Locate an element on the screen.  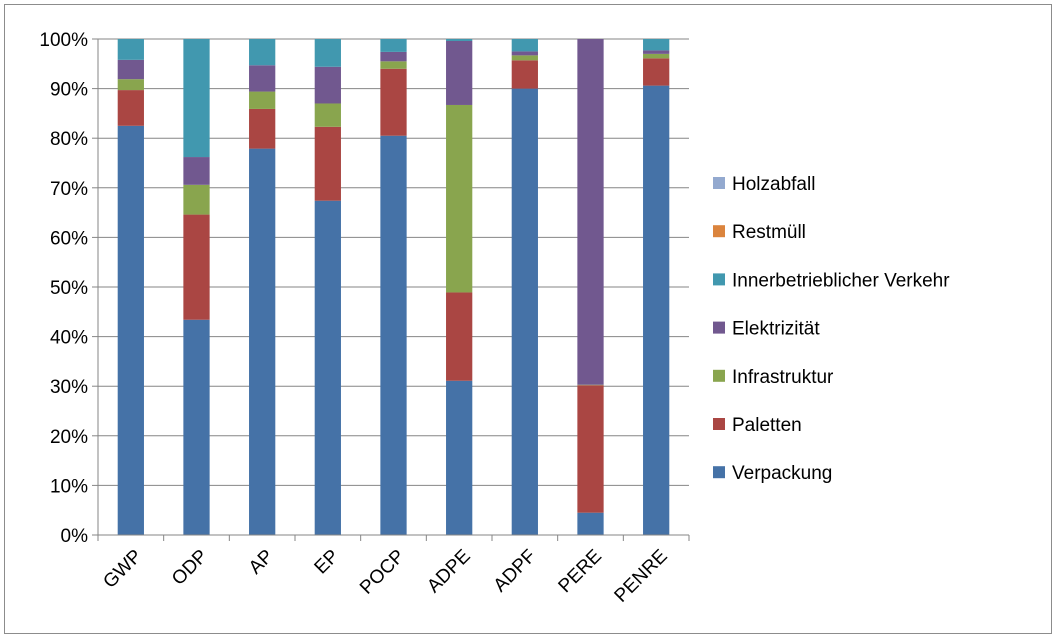
y-tick-label: 50% is located at coordinates (69, 288).